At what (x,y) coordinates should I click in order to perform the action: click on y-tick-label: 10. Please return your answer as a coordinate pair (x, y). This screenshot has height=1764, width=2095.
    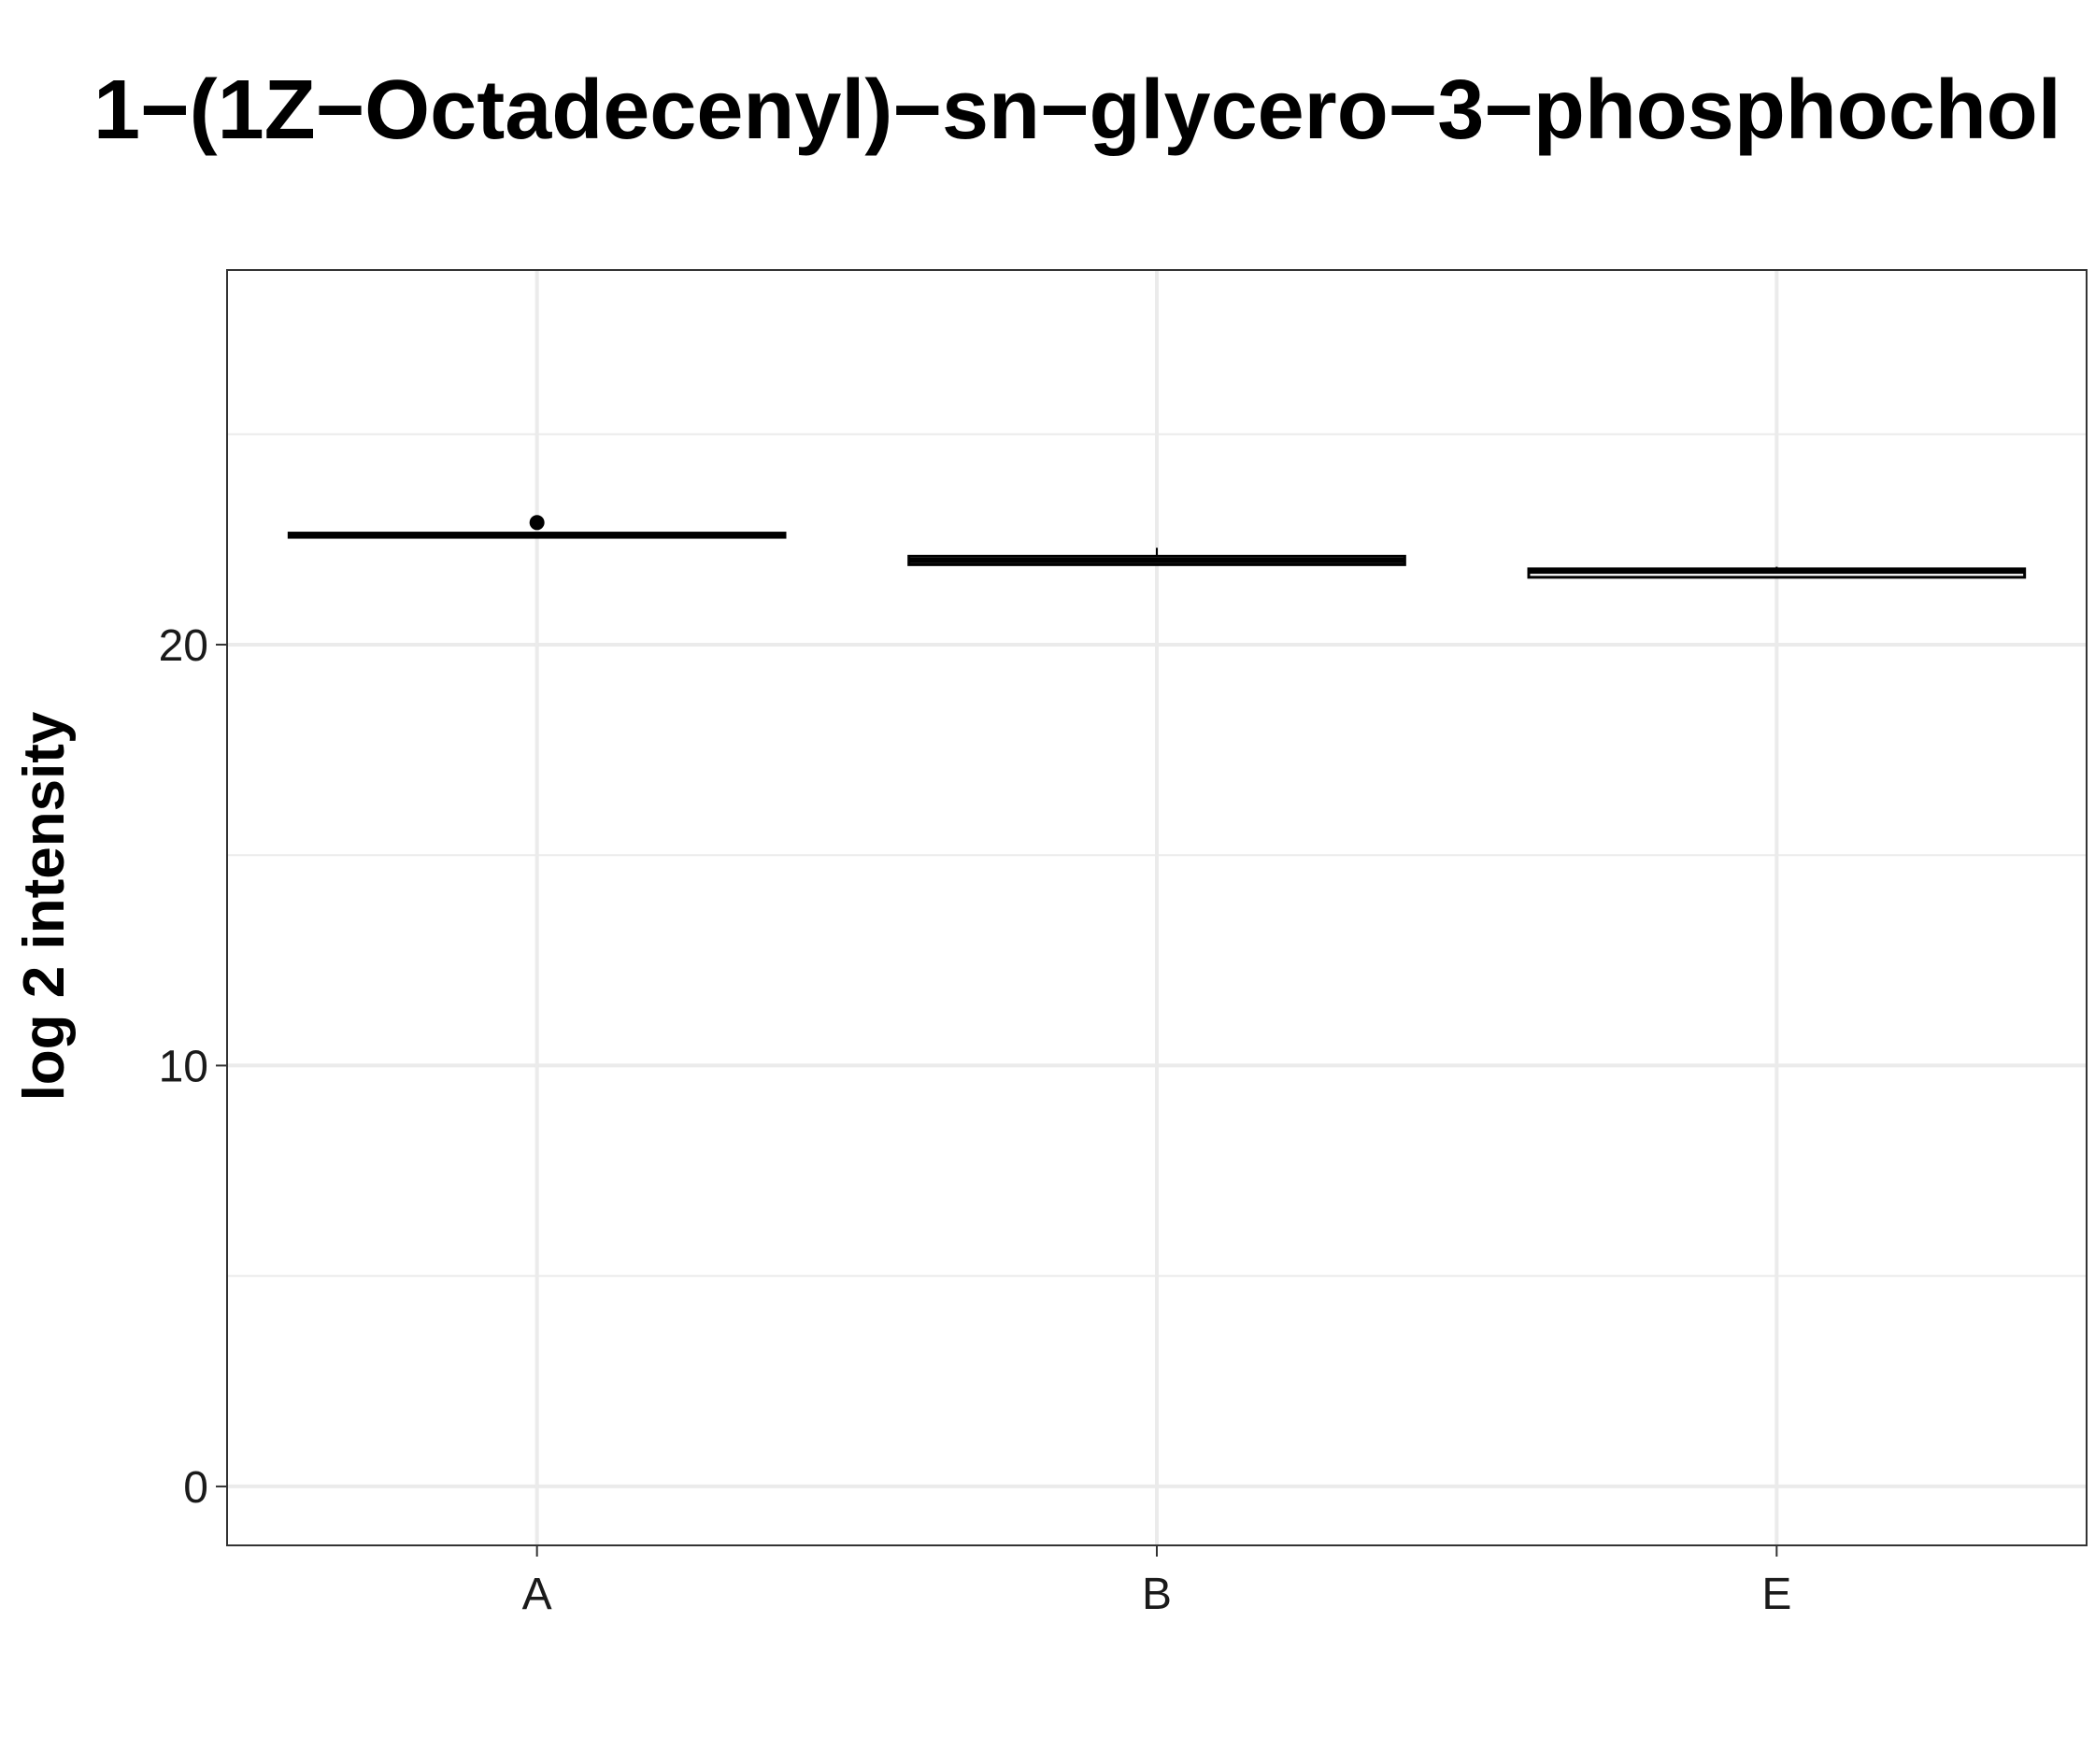
    Looking at the image, I should click on (183, 1066).